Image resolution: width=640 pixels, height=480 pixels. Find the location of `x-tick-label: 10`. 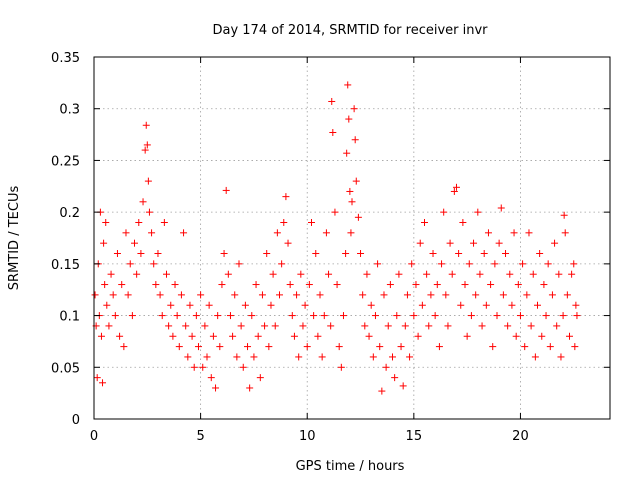

x-tick-label: 10 is located at coordinates (307, 436).